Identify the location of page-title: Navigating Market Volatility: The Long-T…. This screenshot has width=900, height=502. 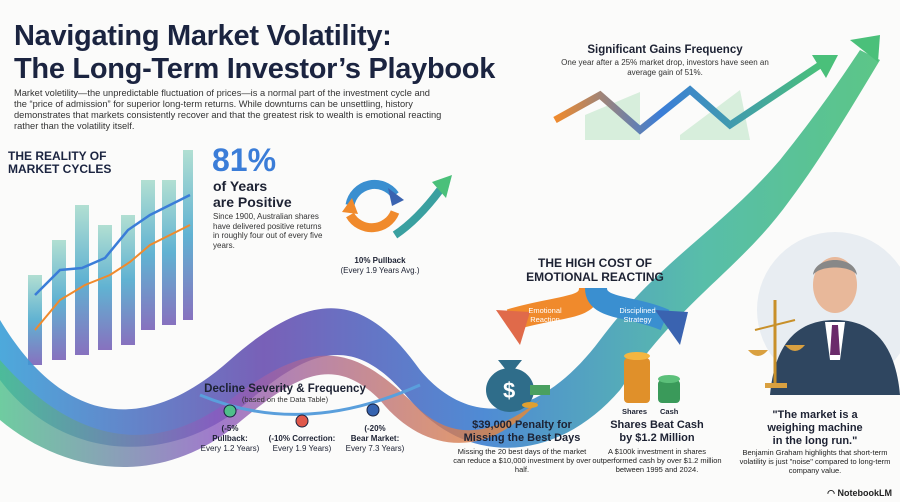
(254, 53).